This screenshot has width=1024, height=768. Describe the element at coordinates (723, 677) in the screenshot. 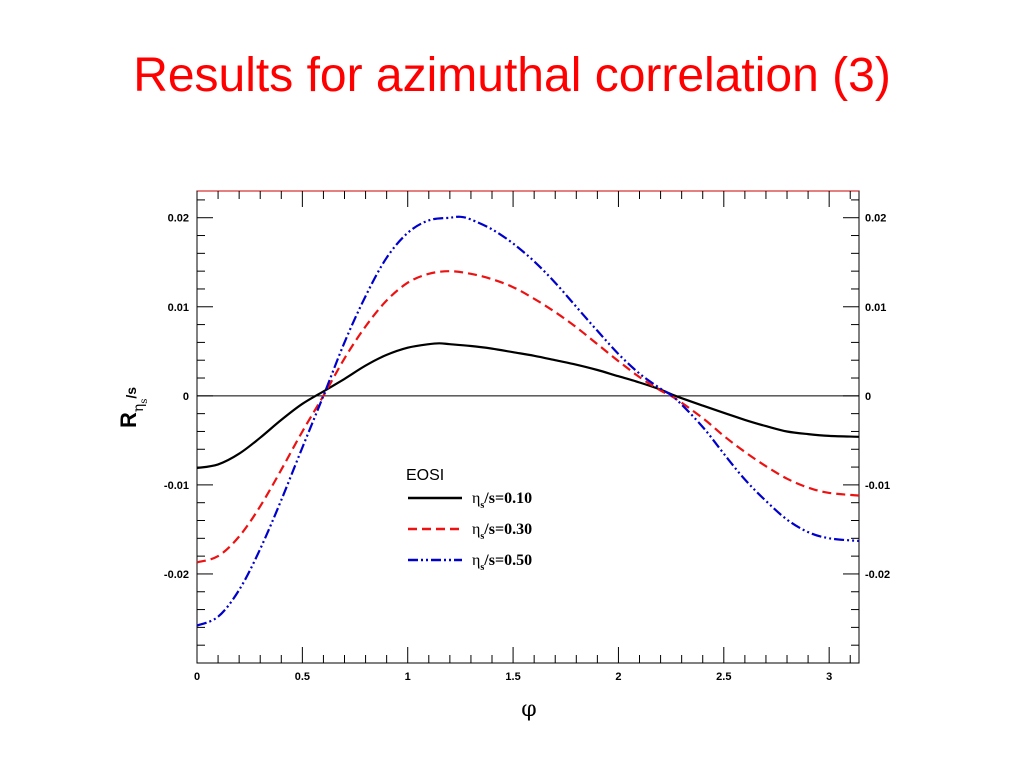

I see `x-tick-label: 2.5` at that location.